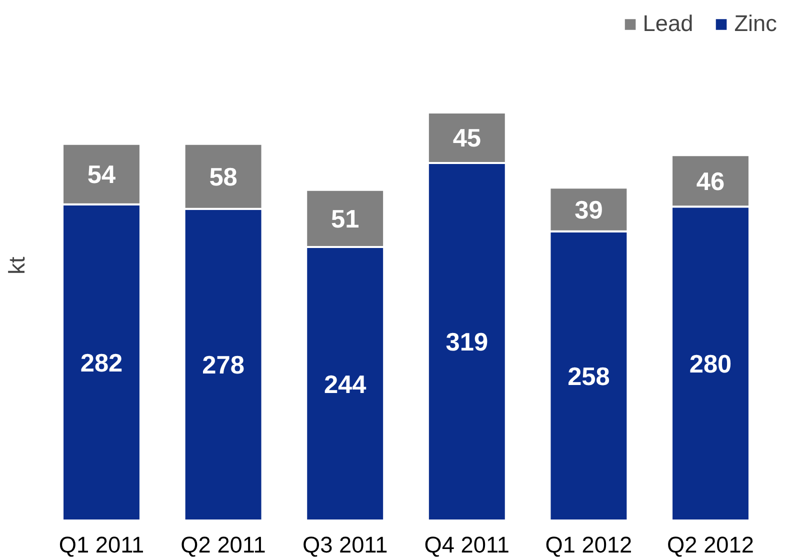 This screenshot has width=787, height=560. I want to click on legend-label: Lead, so click(668, 23).